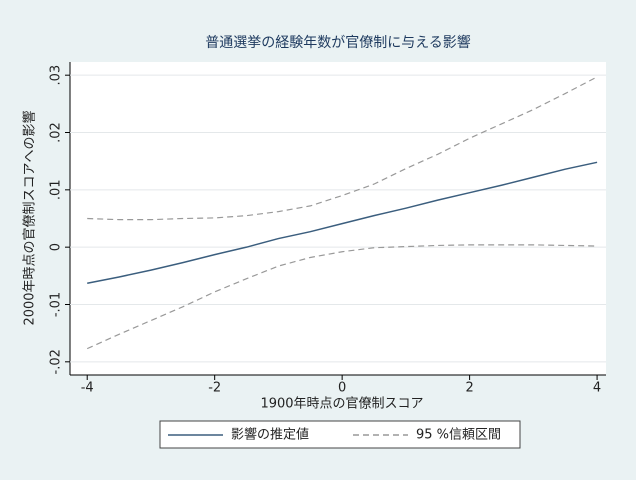 The image size is (636, 480). I want to click on x-tick-label: -2, so click(214, 388).